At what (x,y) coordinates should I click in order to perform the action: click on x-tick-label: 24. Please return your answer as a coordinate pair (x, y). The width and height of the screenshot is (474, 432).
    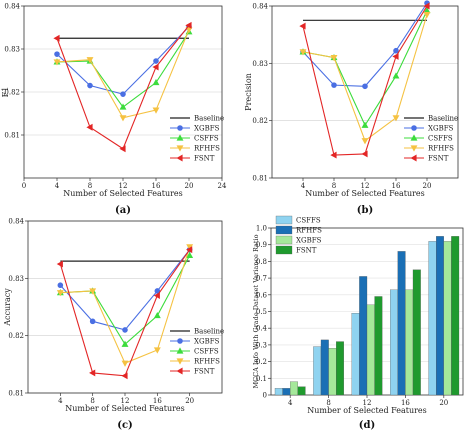
    Looking at the image, I should click on (222, 186).